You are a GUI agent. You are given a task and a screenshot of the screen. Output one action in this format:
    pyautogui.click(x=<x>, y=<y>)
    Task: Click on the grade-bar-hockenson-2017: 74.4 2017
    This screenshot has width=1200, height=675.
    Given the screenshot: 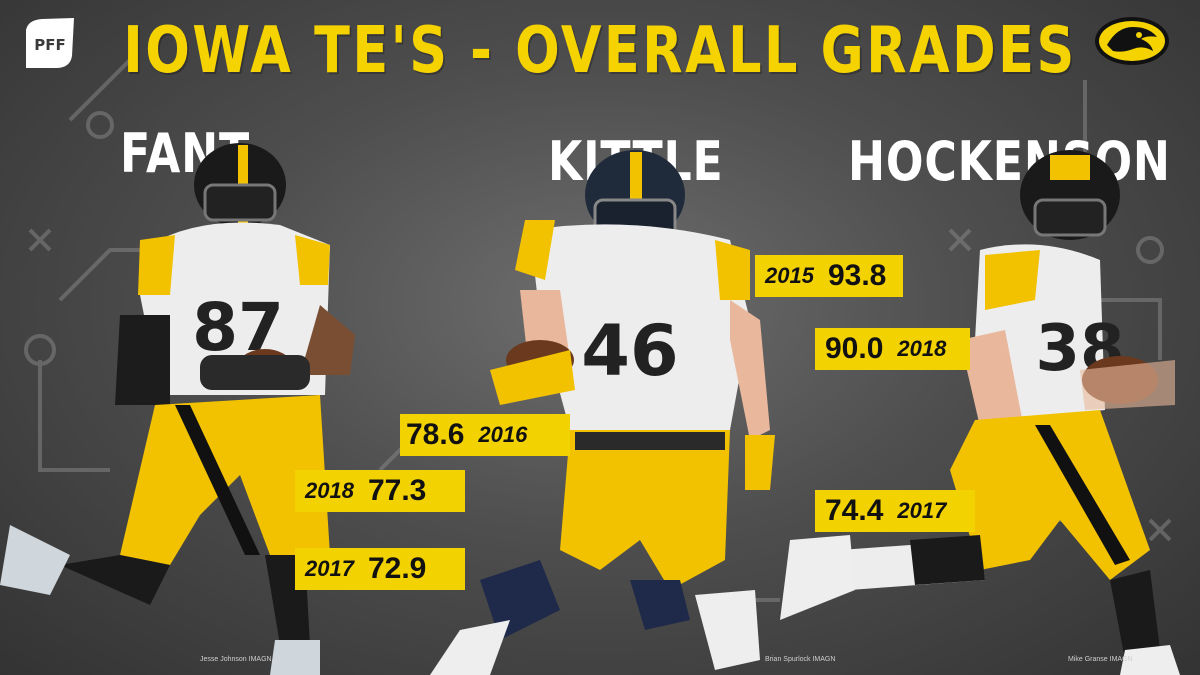 What is the action you would take?
    pyautogui.click(x=895, y=511)
    